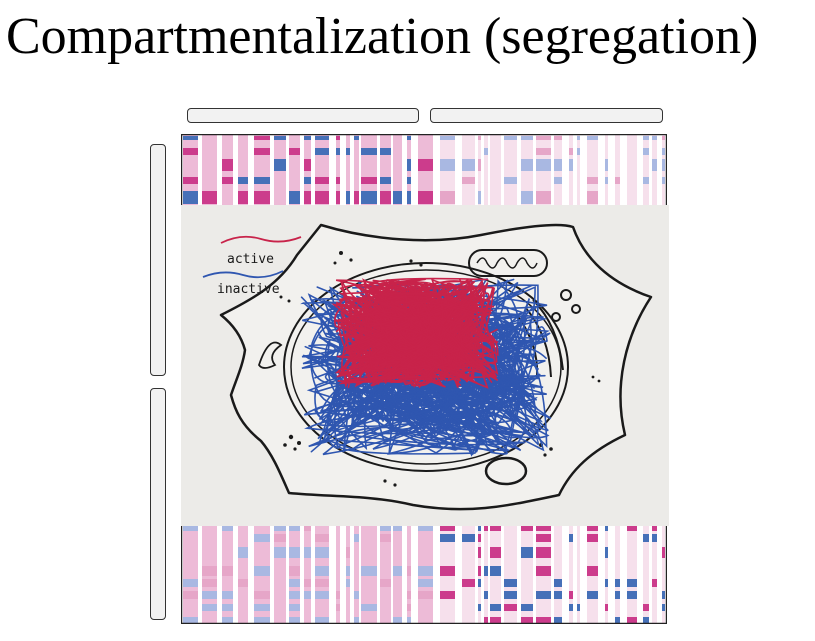 This screenshot has width=815, height=641. I want to click on legend-inactive-label: inactive, so click(248, 289).